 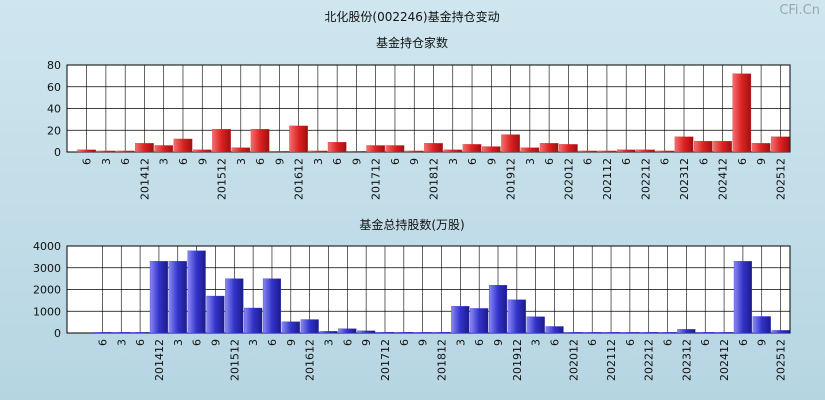 I want to click on chart2-x-tick-label: 202312, so click(x=686, y=360).